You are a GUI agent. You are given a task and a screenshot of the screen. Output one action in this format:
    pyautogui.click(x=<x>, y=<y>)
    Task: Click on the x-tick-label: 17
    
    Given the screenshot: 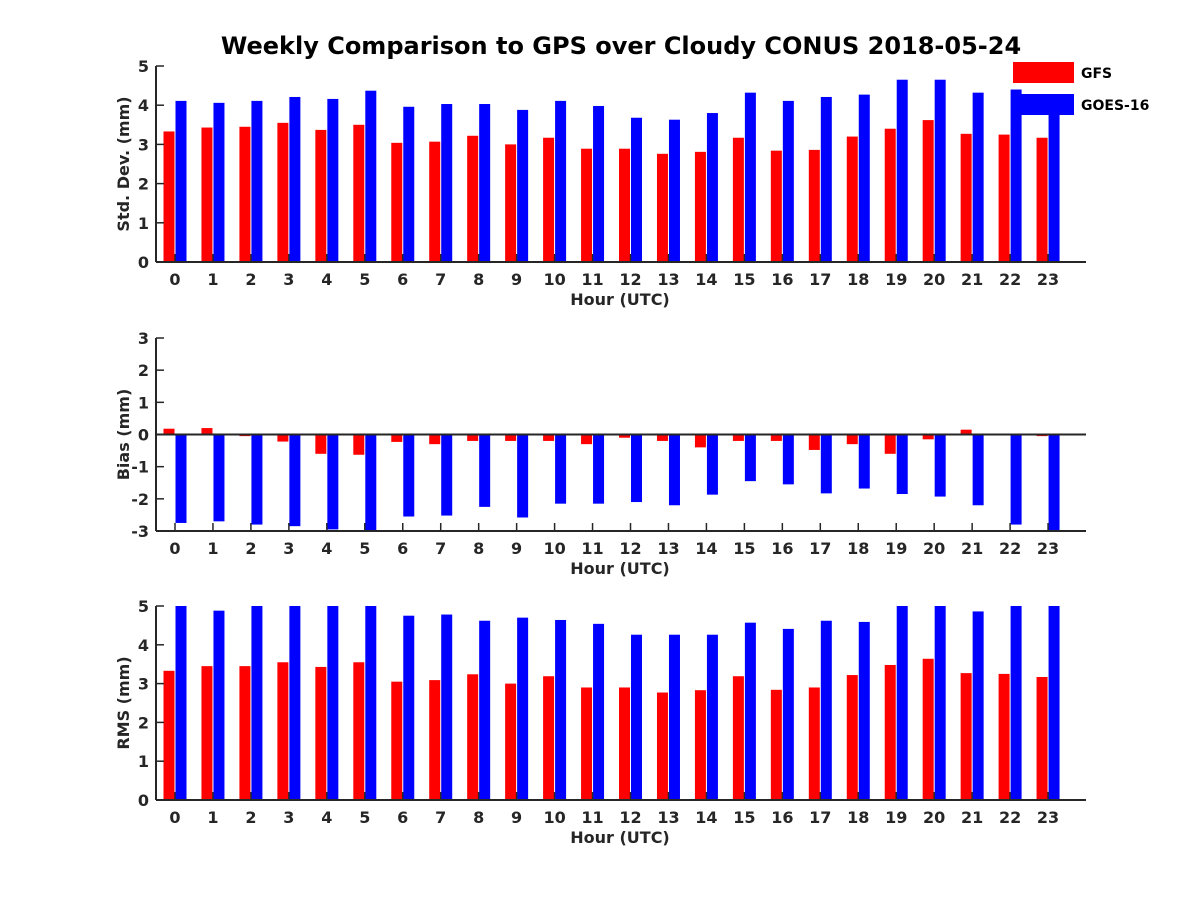 What is the action you would take?
    pyautogui.click(x=820, y=817)
    